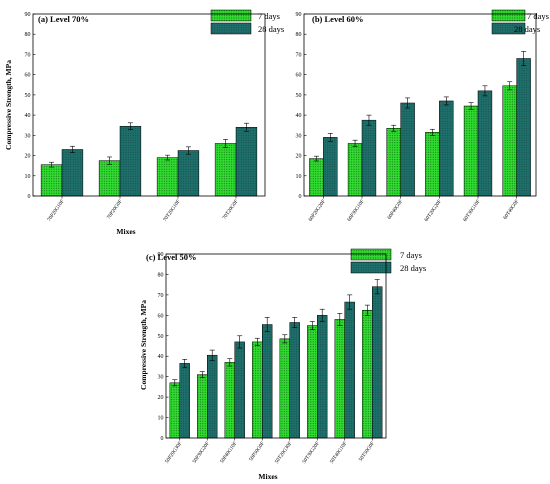  What do you see at coordinates (284, 453) in the screenshot?
I see `x-tick-label: 50T20G30F` at bounding box center [284, 453].